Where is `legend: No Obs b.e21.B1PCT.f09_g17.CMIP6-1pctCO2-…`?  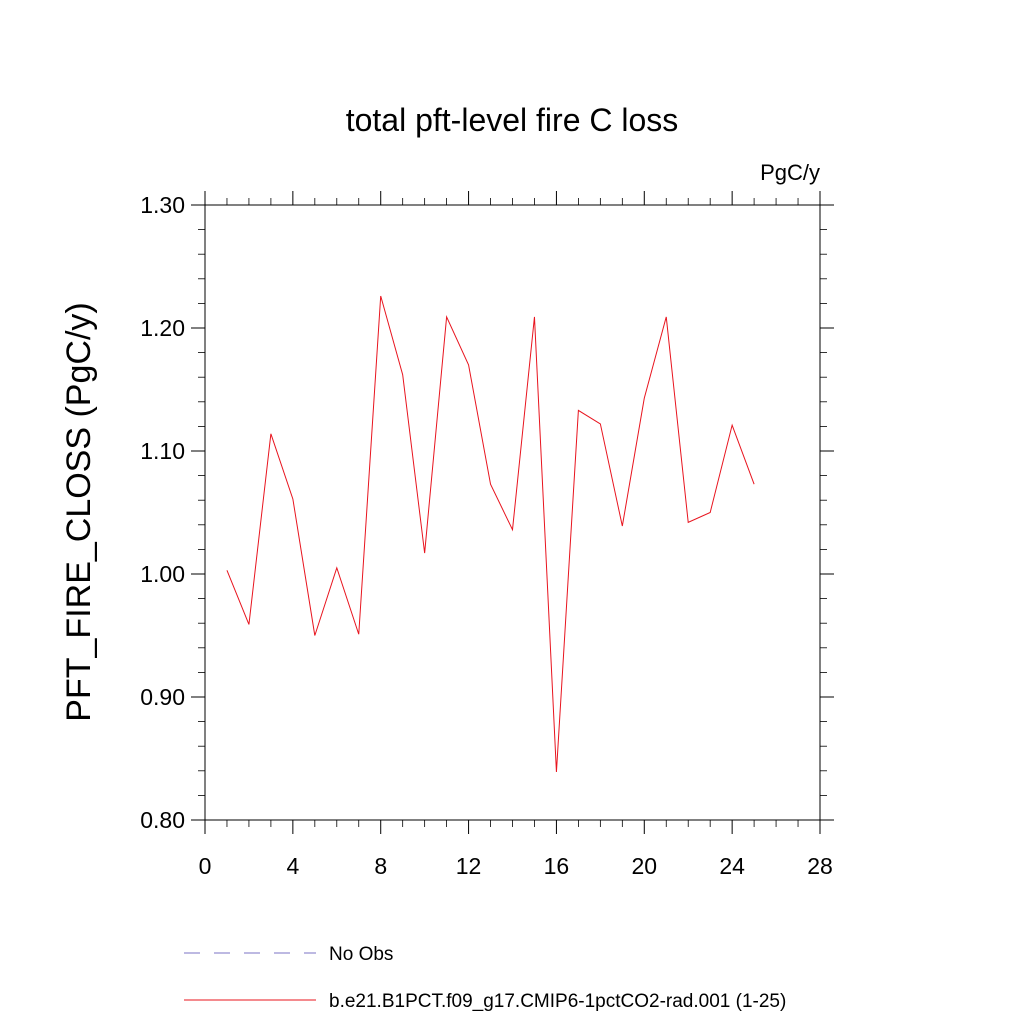 legend: No Obs b.e21.B1PCT.f09_g17.CMIP6-1pctCO2-… is located at coordinates (485, 978).